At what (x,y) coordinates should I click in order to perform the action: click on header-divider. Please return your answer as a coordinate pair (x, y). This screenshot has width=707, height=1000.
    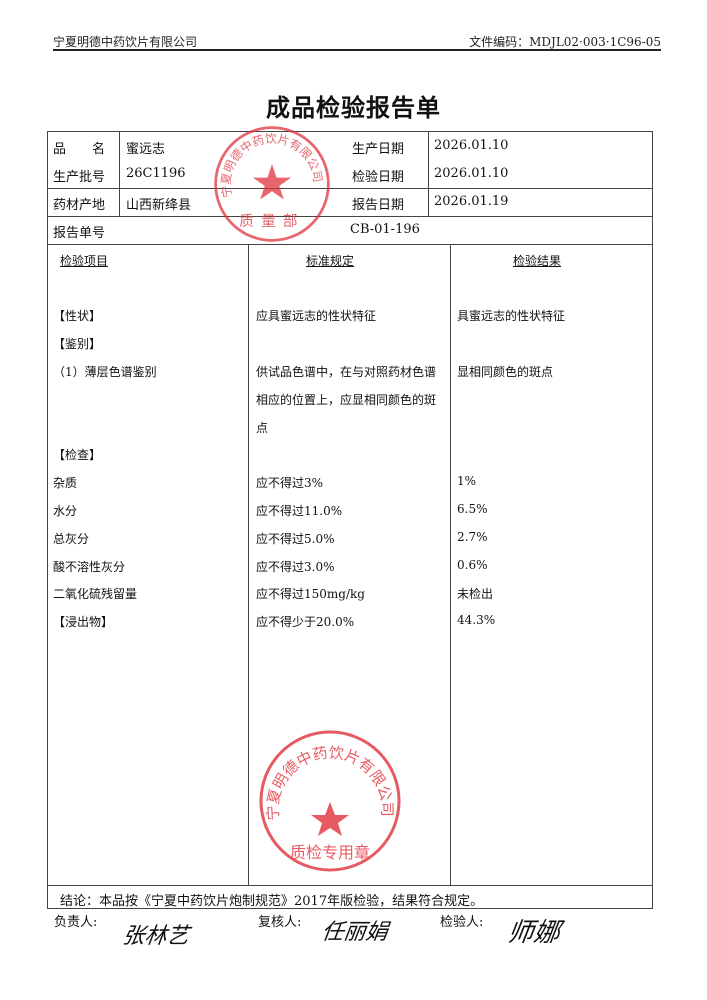
    Looking at the image, I should click on (357, 50).